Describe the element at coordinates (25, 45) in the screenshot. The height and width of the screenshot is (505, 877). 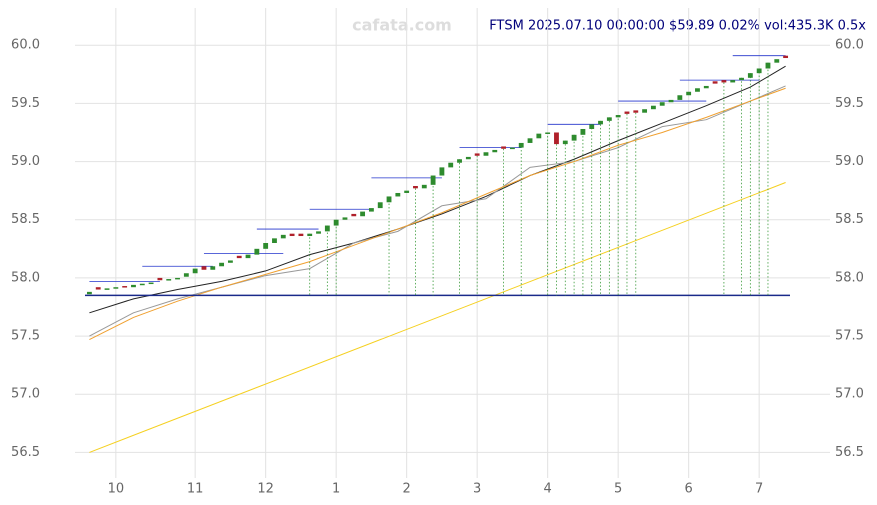
I see `y-tick-label: 60.0` at that location.